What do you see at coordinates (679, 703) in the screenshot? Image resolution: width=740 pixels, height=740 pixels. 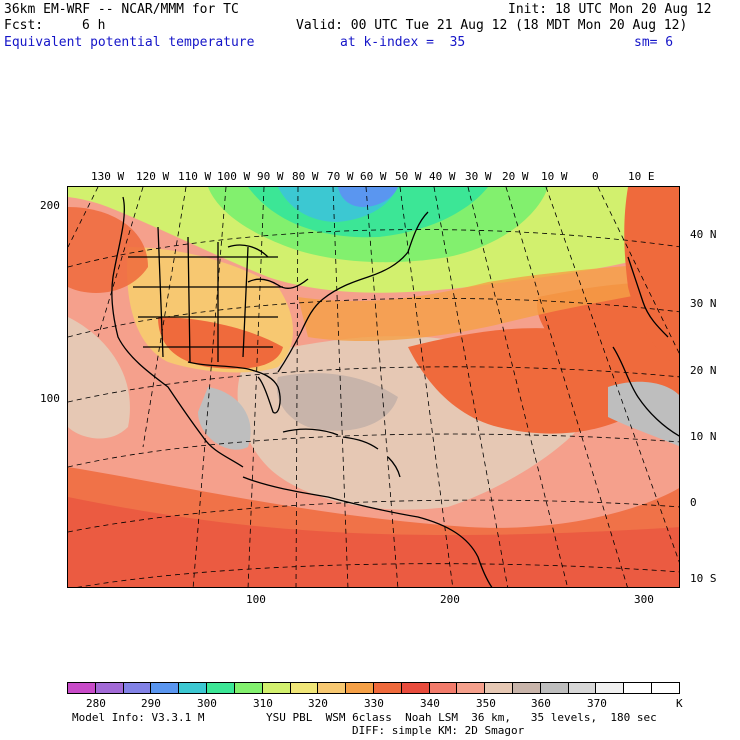 I see `colorbar-unit: K` at bounding box center [679, 703].